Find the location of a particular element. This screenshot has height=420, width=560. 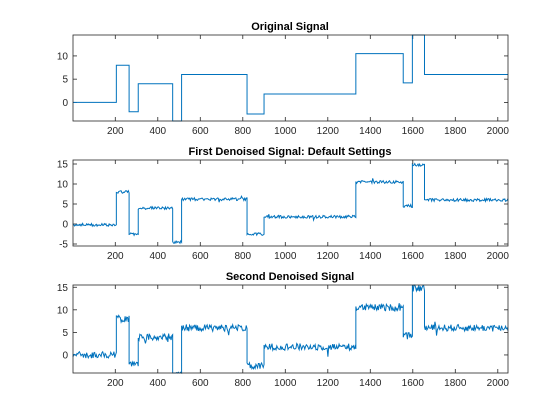

subplot-title: Original Signal is located at coordinates (290, 27).